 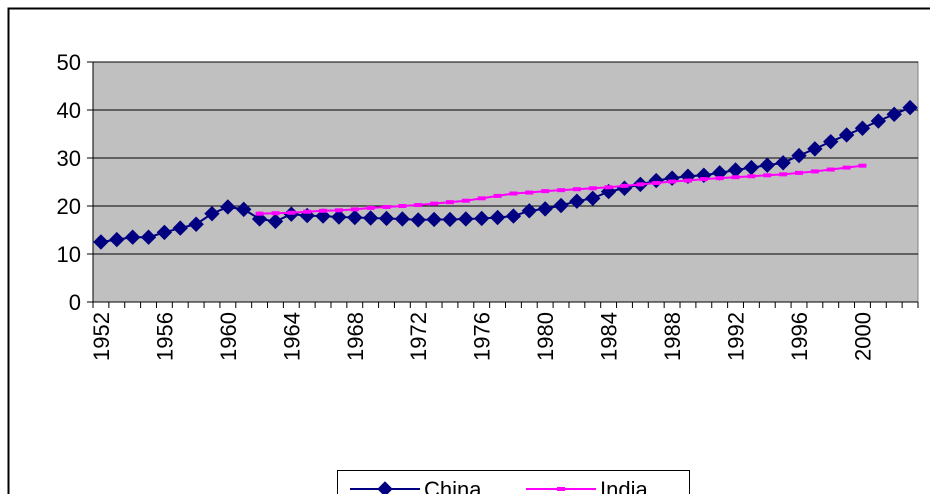 I want to click on x-tick-label: 1956, so click(x=164, y=336).